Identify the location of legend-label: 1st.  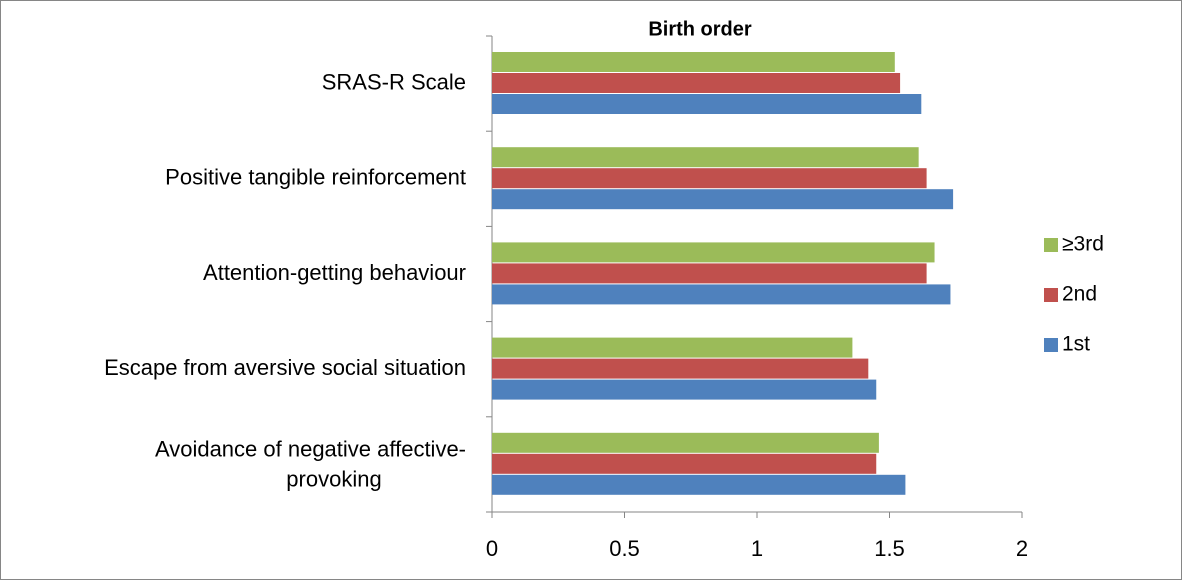
(1076, 344).